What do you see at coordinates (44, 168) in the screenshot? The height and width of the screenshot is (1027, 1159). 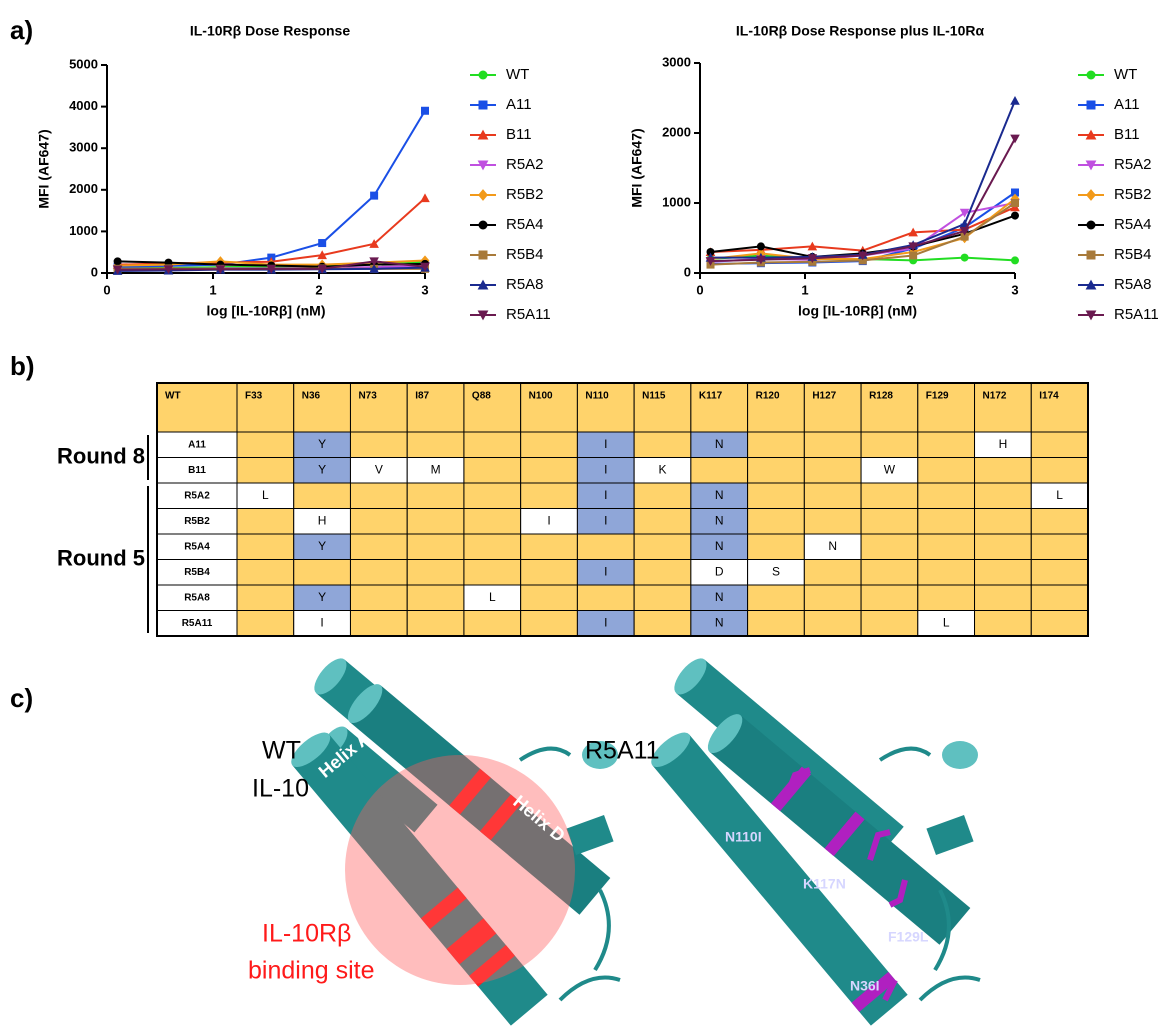 I see `y-axis-label: MFI (AF647)` at bounding box center [44, 168].